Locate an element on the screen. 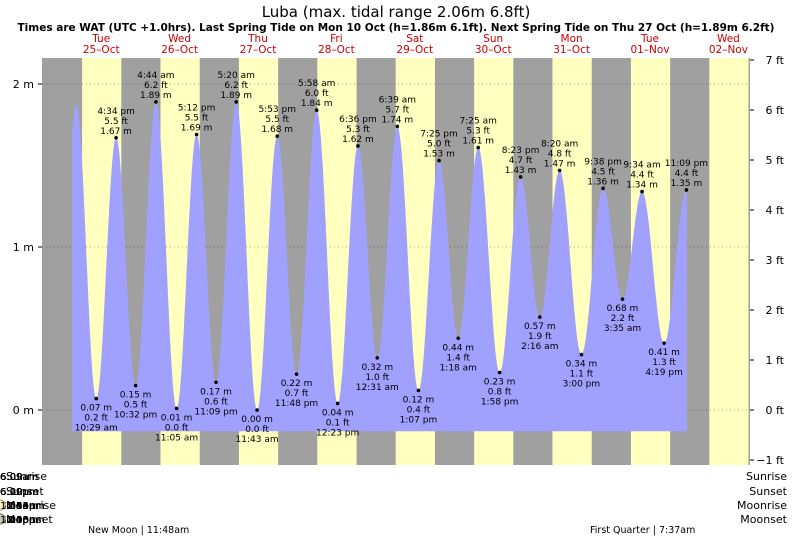 The height and width of the screenshot is (539, 793). feet-tick-label: 6 ft is located at coordinates (775, 110).